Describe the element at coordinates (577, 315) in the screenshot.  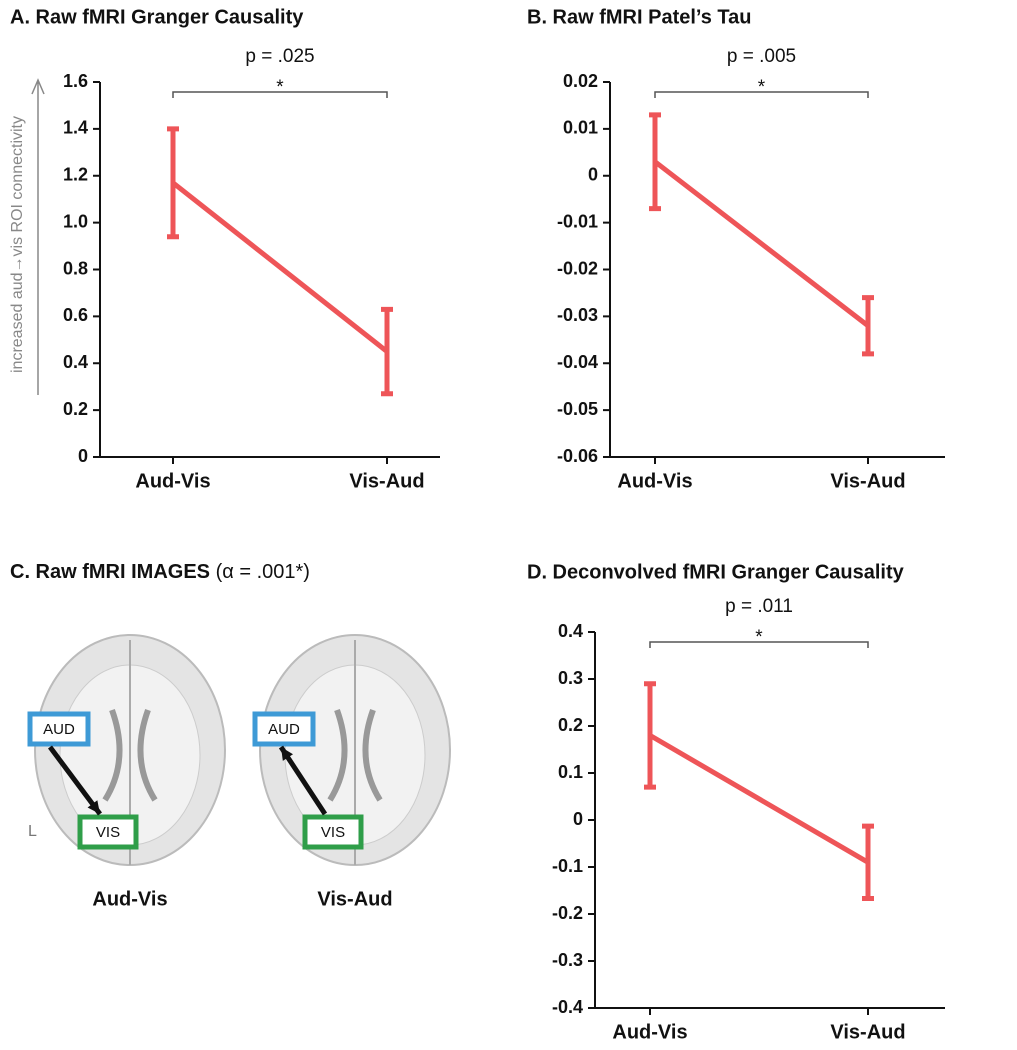
I see `y-tick-label: -0.03` at that location.